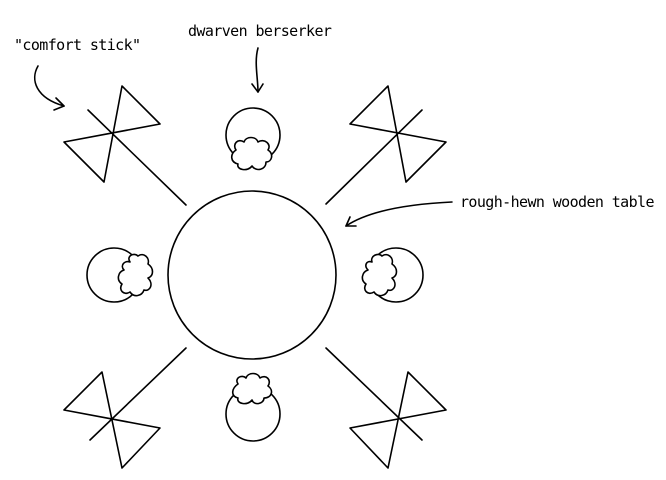 This screenshot has height=480, width=666. What do you see at coordinates (125, 145) in the screenshot?
I see `comfort-stick-top-left` at bounding box center [125, 145].